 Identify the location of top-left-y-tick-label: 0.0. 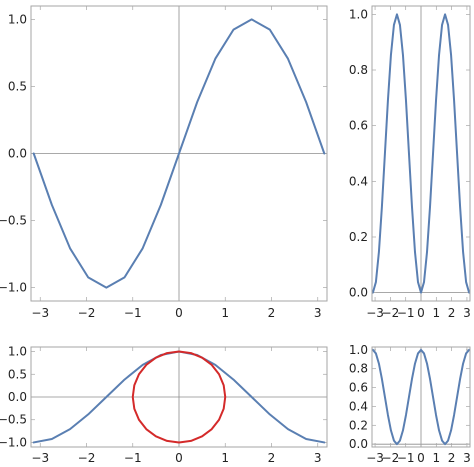
(17, 154).